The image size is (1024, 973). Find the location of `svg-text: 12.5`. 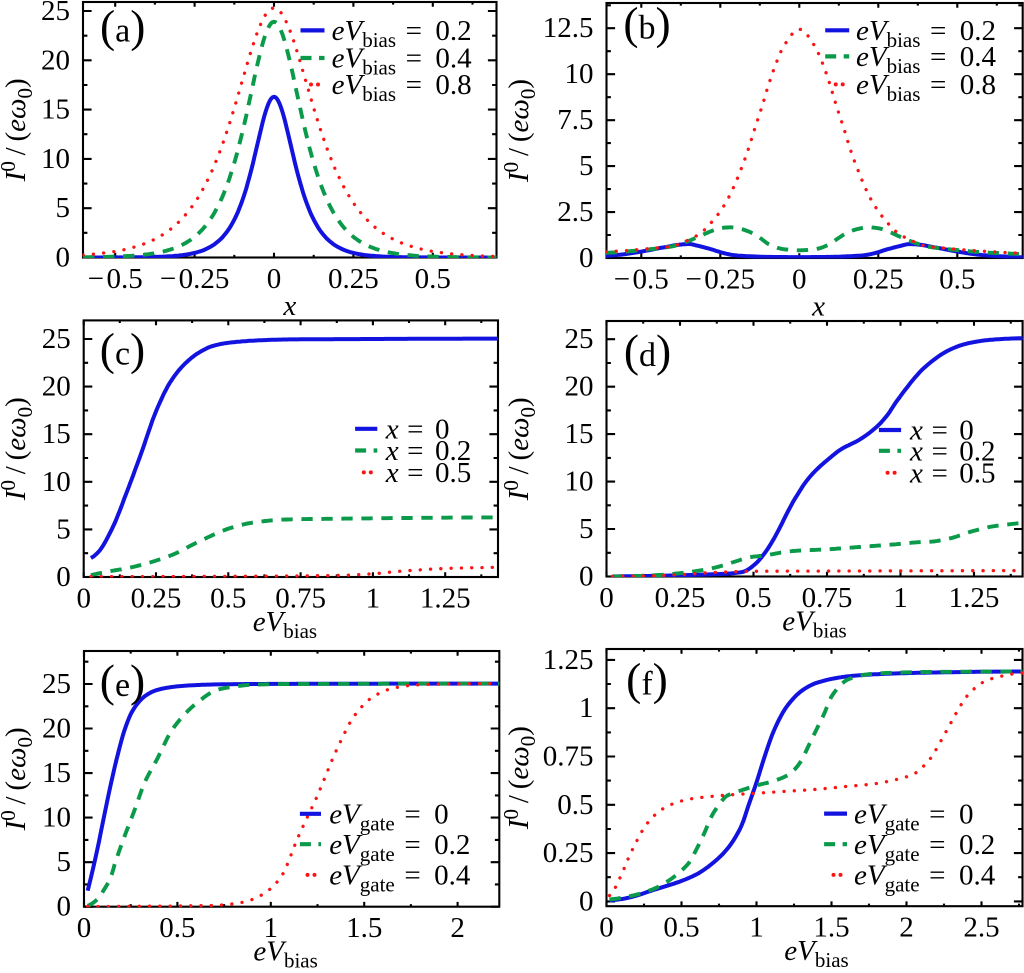

svg-text: 12.5 is located at coordinates (568, 28).